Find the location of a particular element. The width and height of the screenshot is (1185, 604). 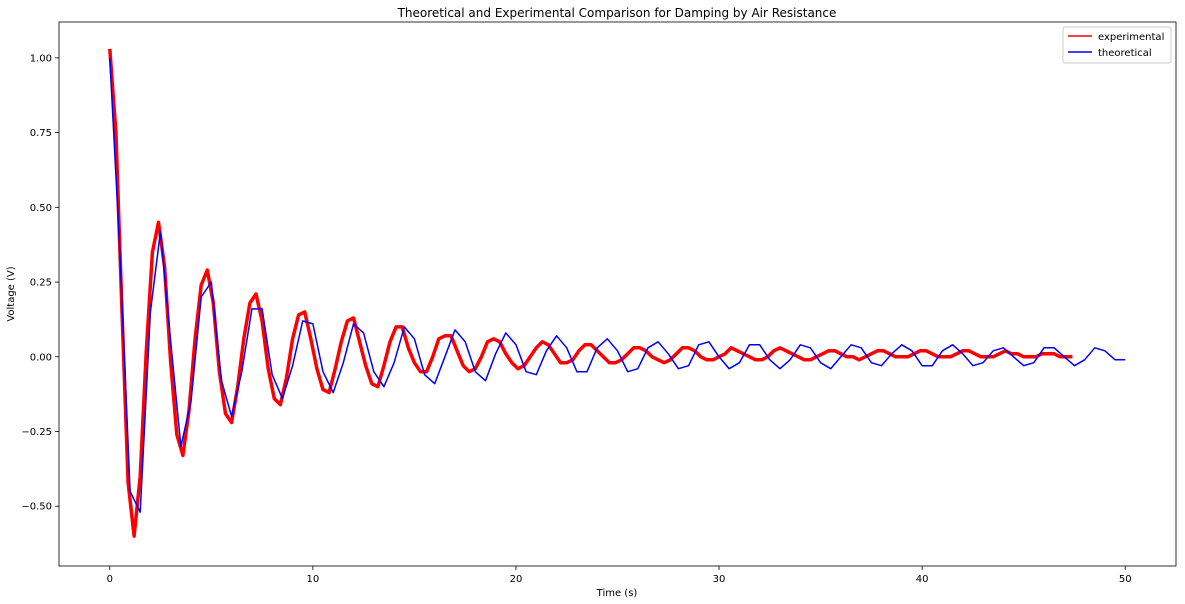

legend-label-theoretical: theoretical is located at coordinates (1125, 53).